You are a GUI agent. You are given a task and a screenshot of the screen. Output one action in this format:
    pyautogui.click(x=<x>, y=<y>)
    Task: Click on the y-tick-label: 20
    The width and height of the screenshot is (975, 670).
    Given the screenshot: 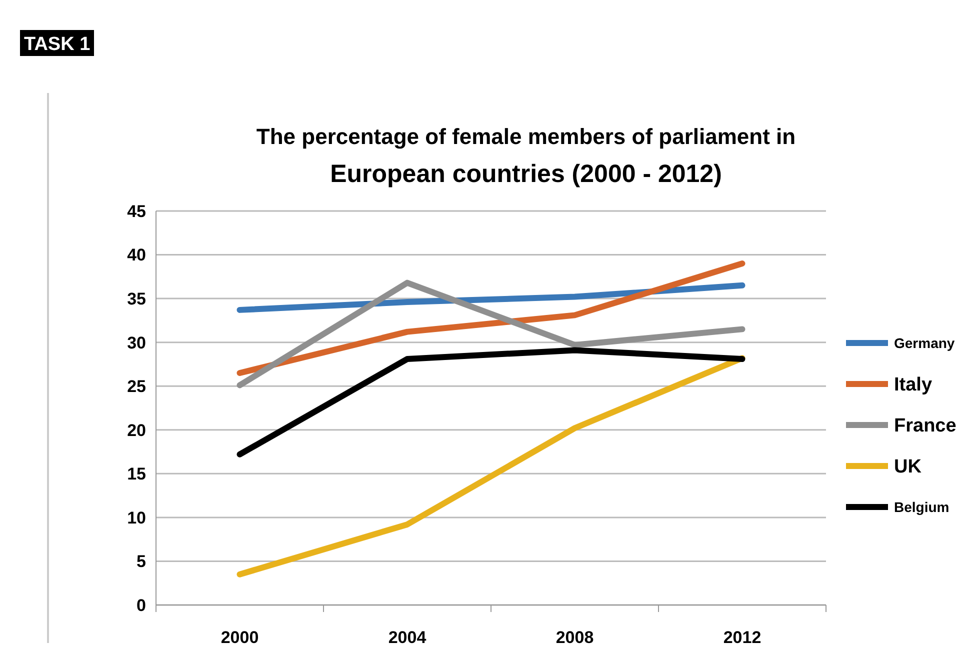 What is the action you would take?
    pyautogui.click(x=136, y=430)
    